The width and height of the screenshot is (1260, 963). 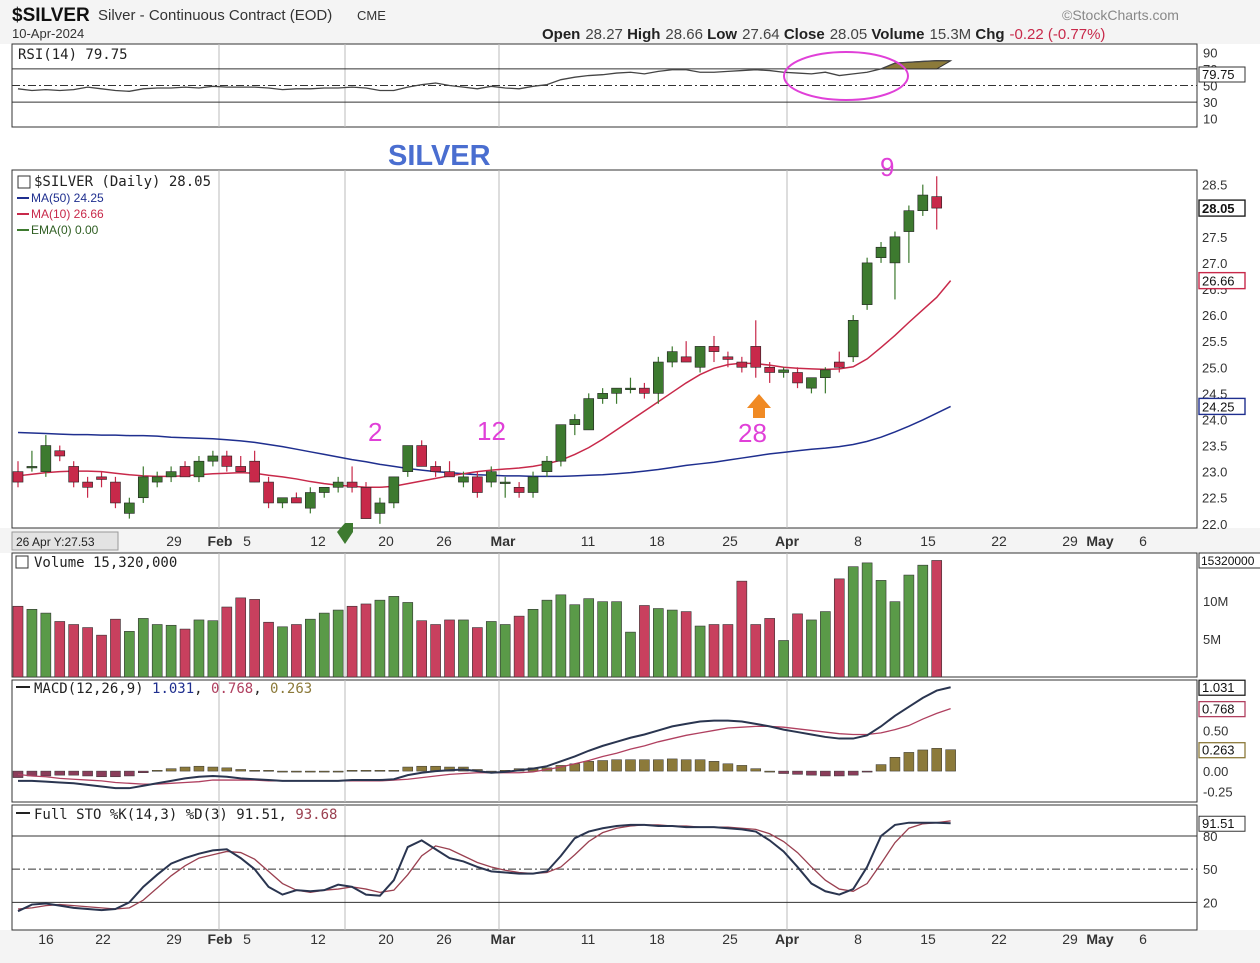 I want to click on xaxis-bottom-label: 12, so click(x=318, y=939).